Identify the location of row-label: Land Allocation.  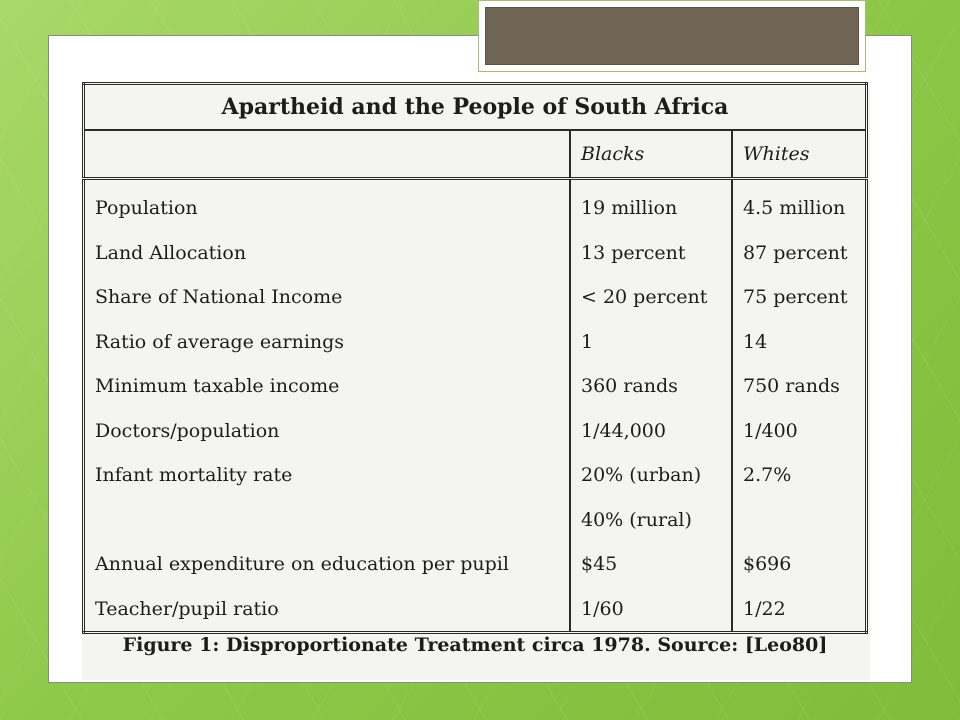
(171, 252).